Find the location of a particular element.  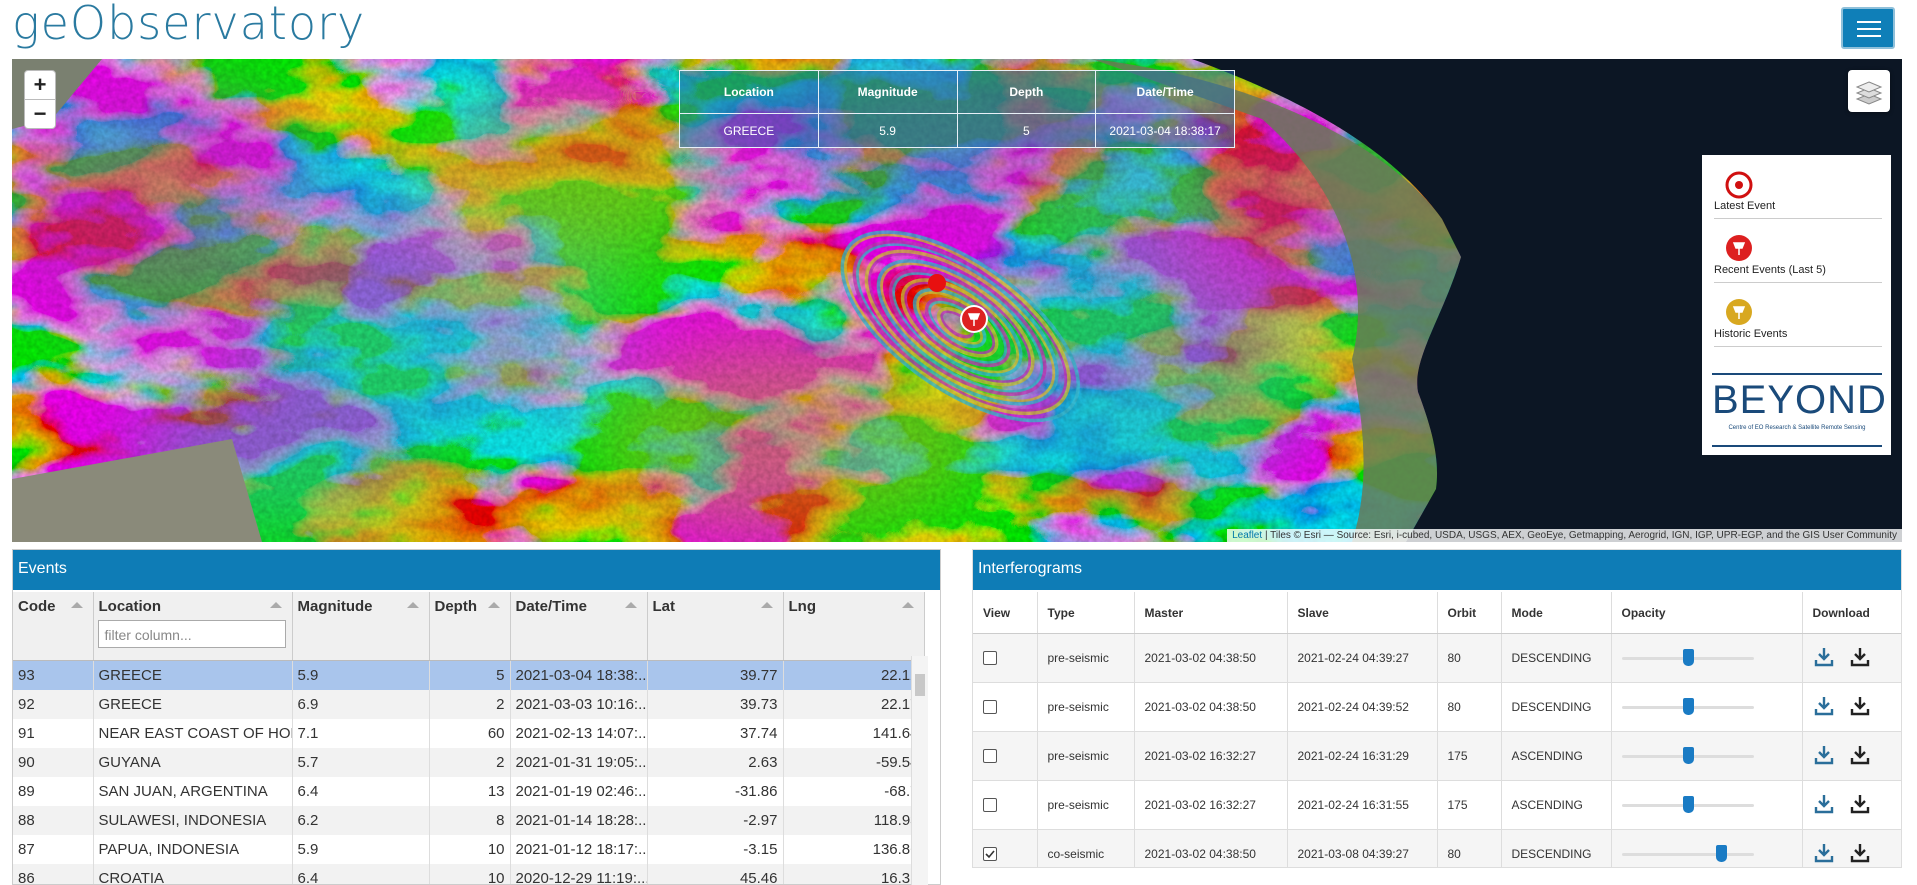

event-cell: 93 is located at coordinates (53, 675).